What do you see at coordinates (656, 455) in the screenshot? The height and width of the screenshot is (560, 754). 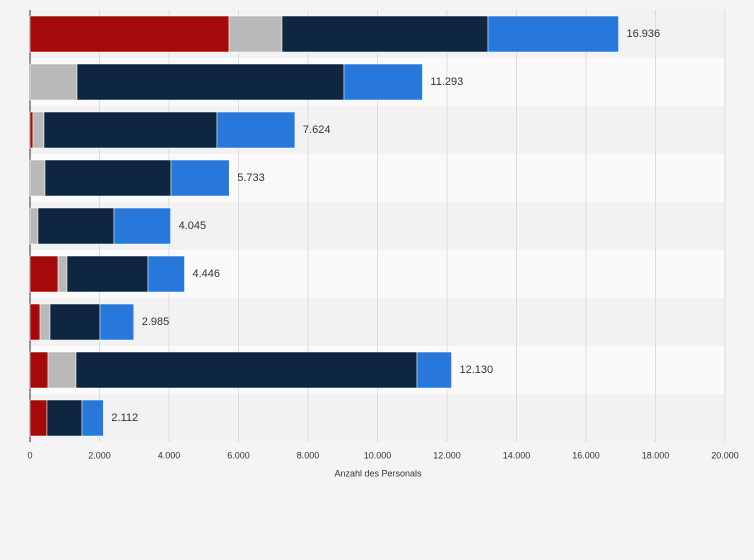 I see `x-tick-label: 18.000` at bounding box center [656, 455].